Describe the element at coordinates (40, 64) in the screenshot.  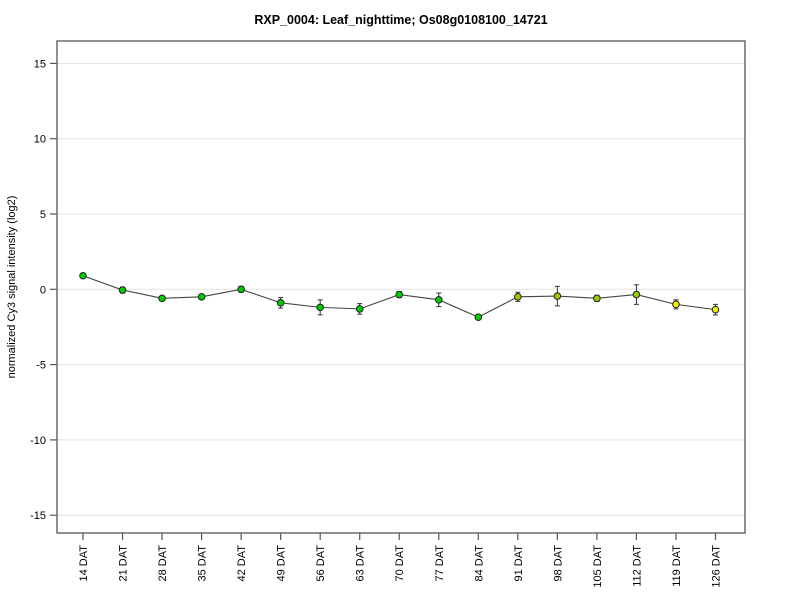
I see `y-tick-label: 15` at that location.